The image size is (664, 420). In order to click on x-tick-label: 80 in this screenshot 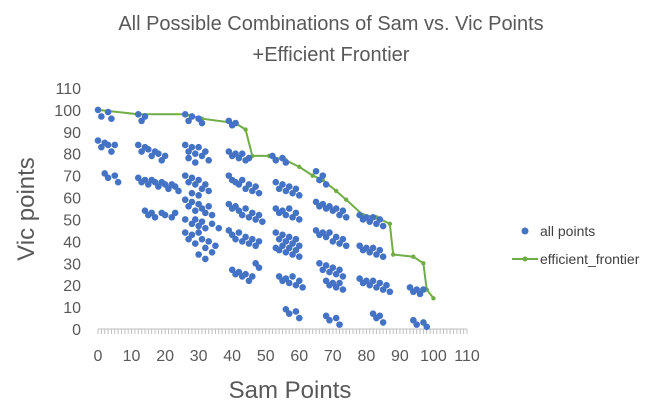, I will do `click(366, 356)`.